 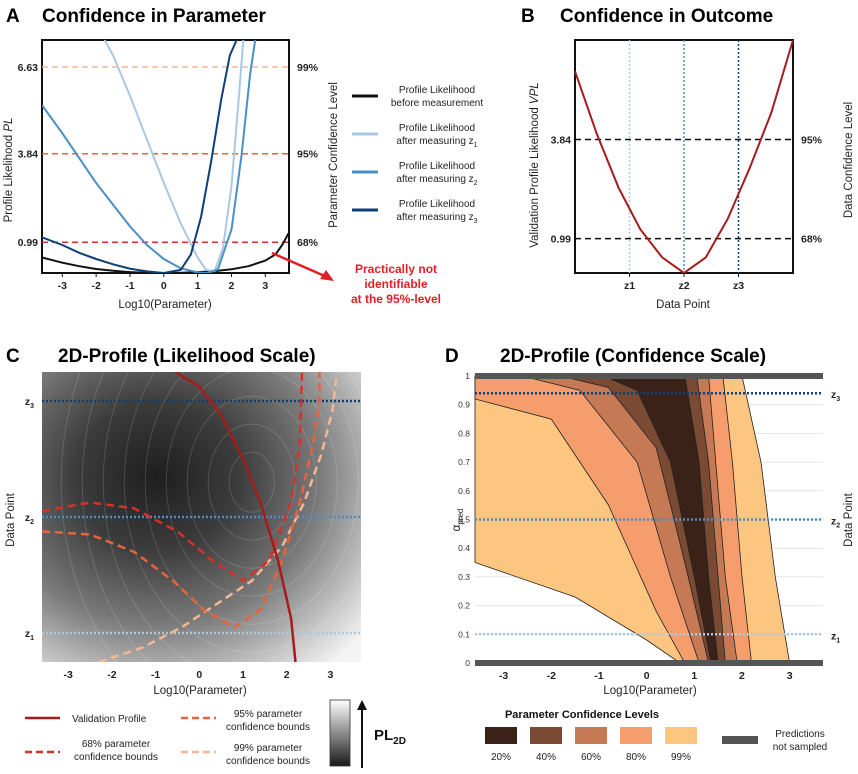 I want to click on legend-not-sampled-swatch, so click(x=740, y=740).